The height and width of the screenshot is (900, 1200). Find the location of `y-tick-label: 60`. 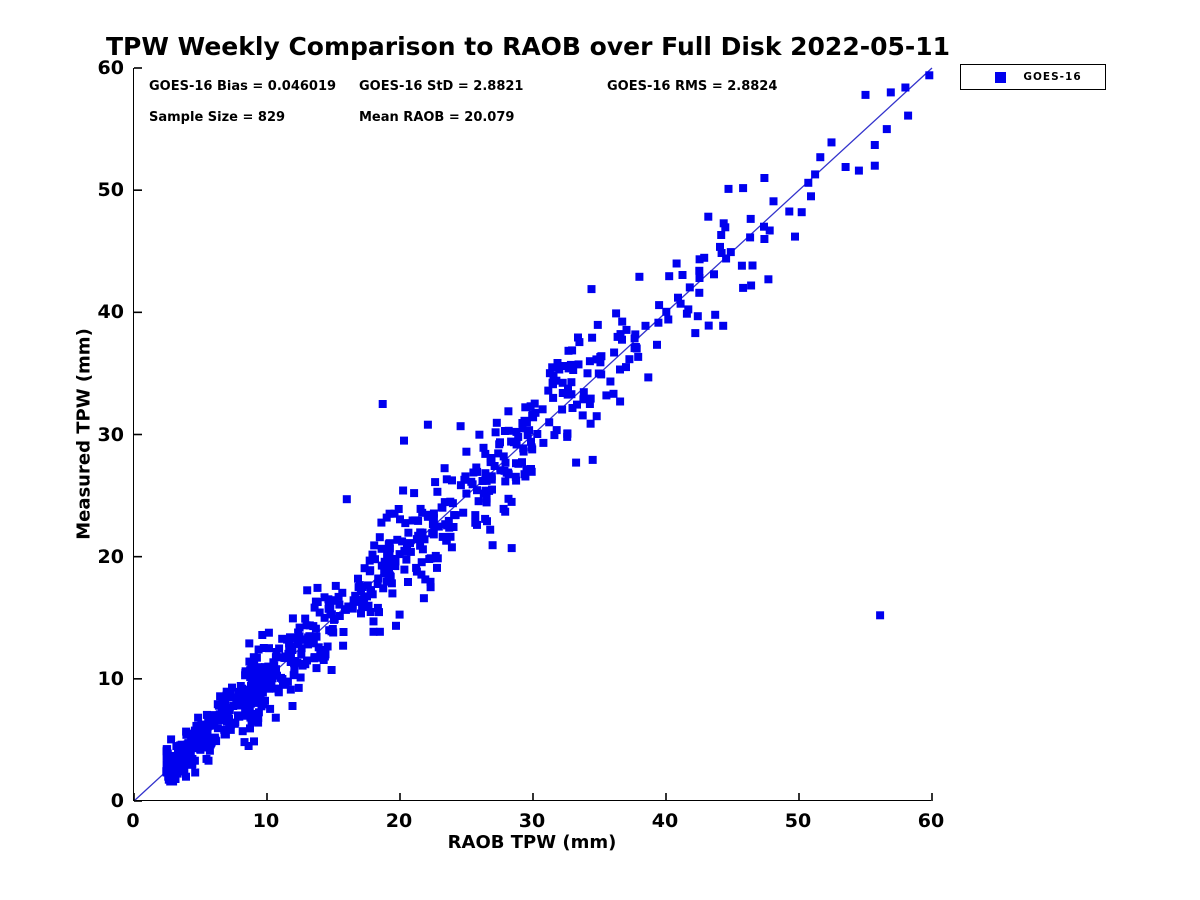

y-tick-label: 60 is located at coordinates (110, 68).